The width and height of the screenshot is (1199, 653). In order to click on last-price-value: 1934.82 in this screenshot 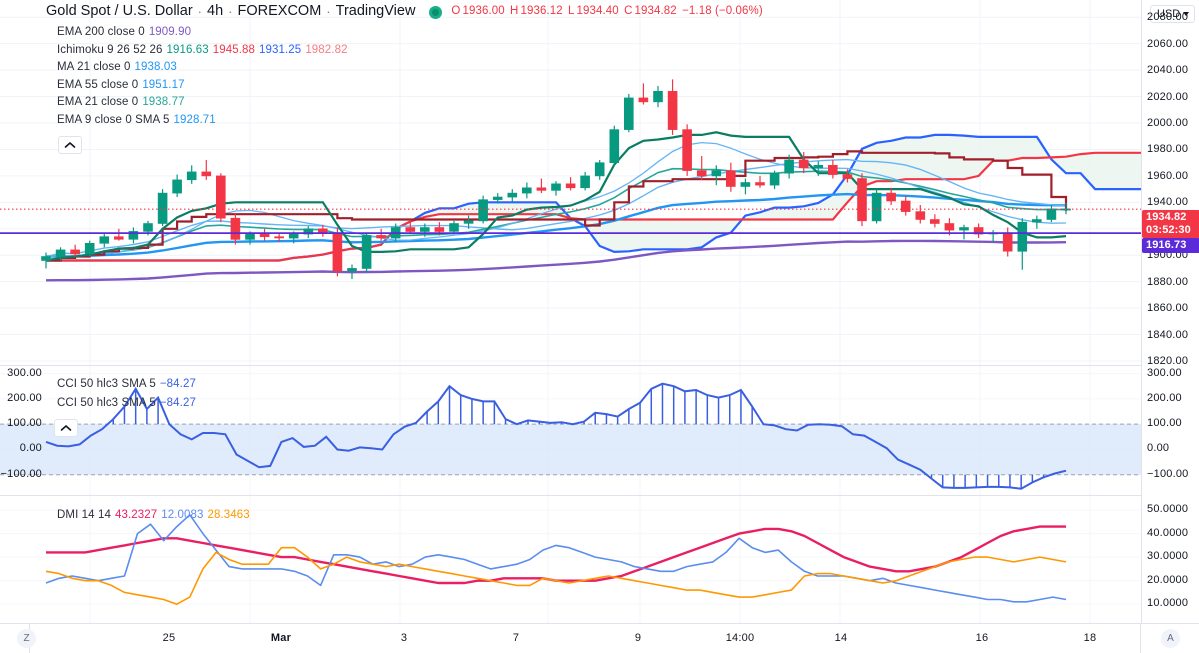, I will do `click(1166, 217)`.